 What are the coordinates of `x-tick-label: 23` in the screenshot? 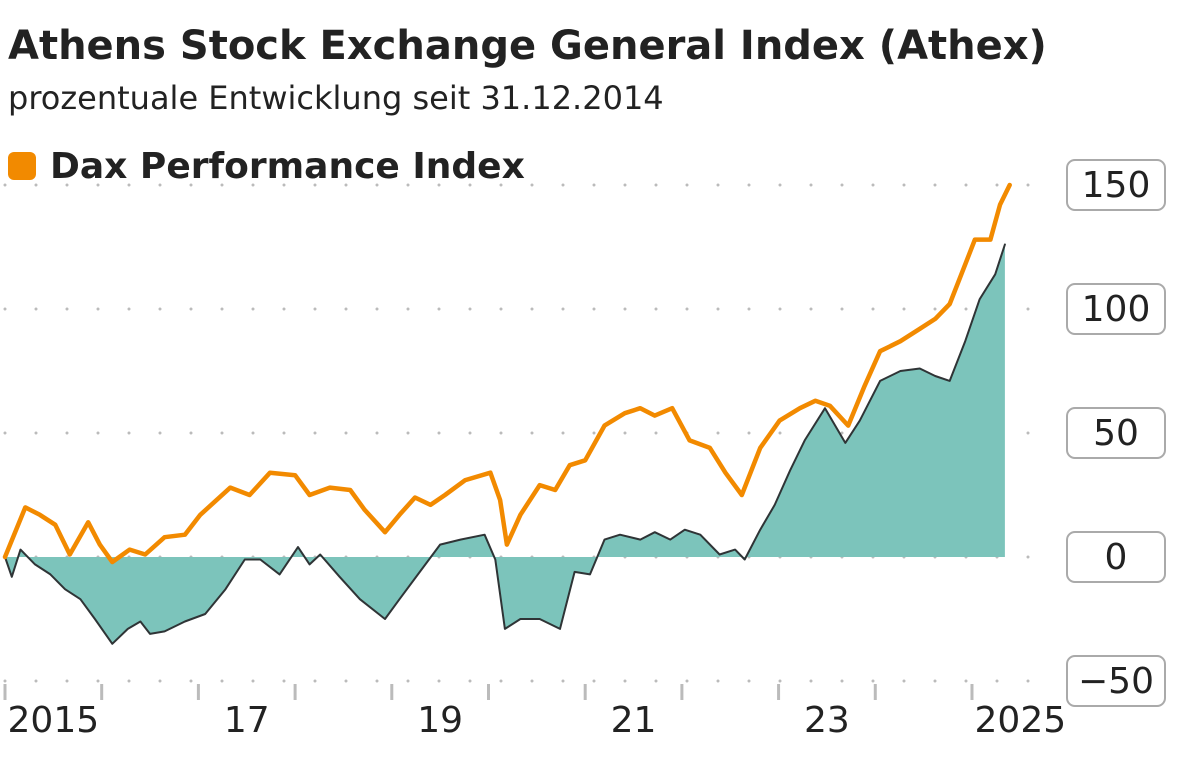 It's located at (827, 720).